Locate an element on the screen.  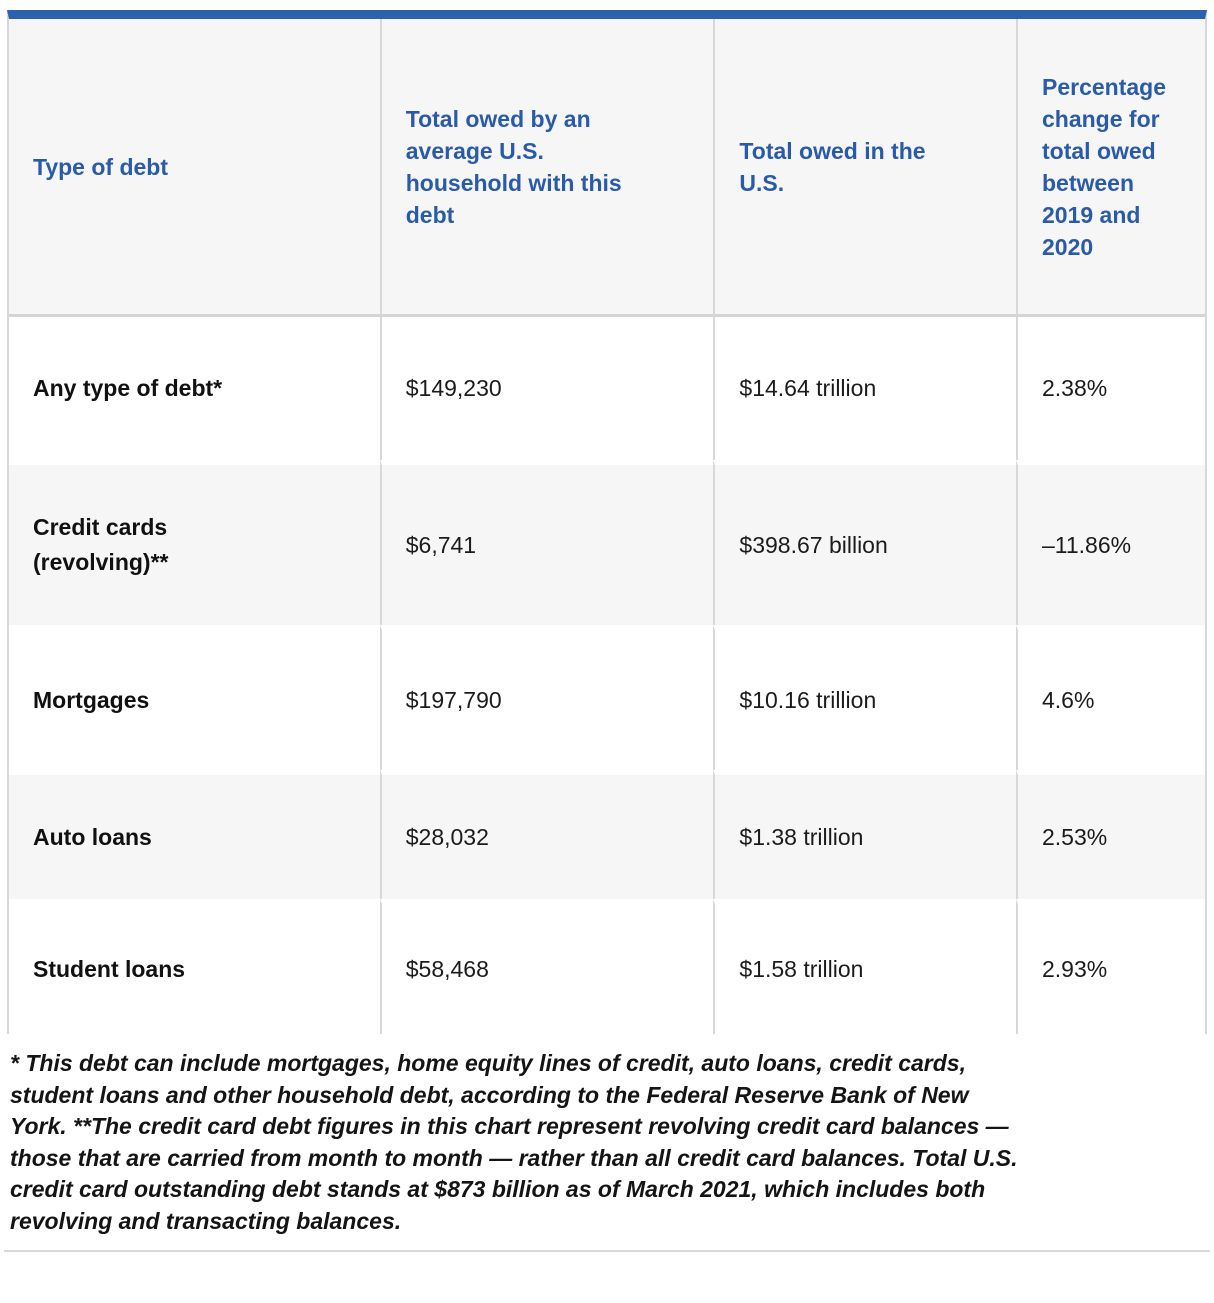
pct-change-cell: 4.6% is located at coordinates (1110, 697).